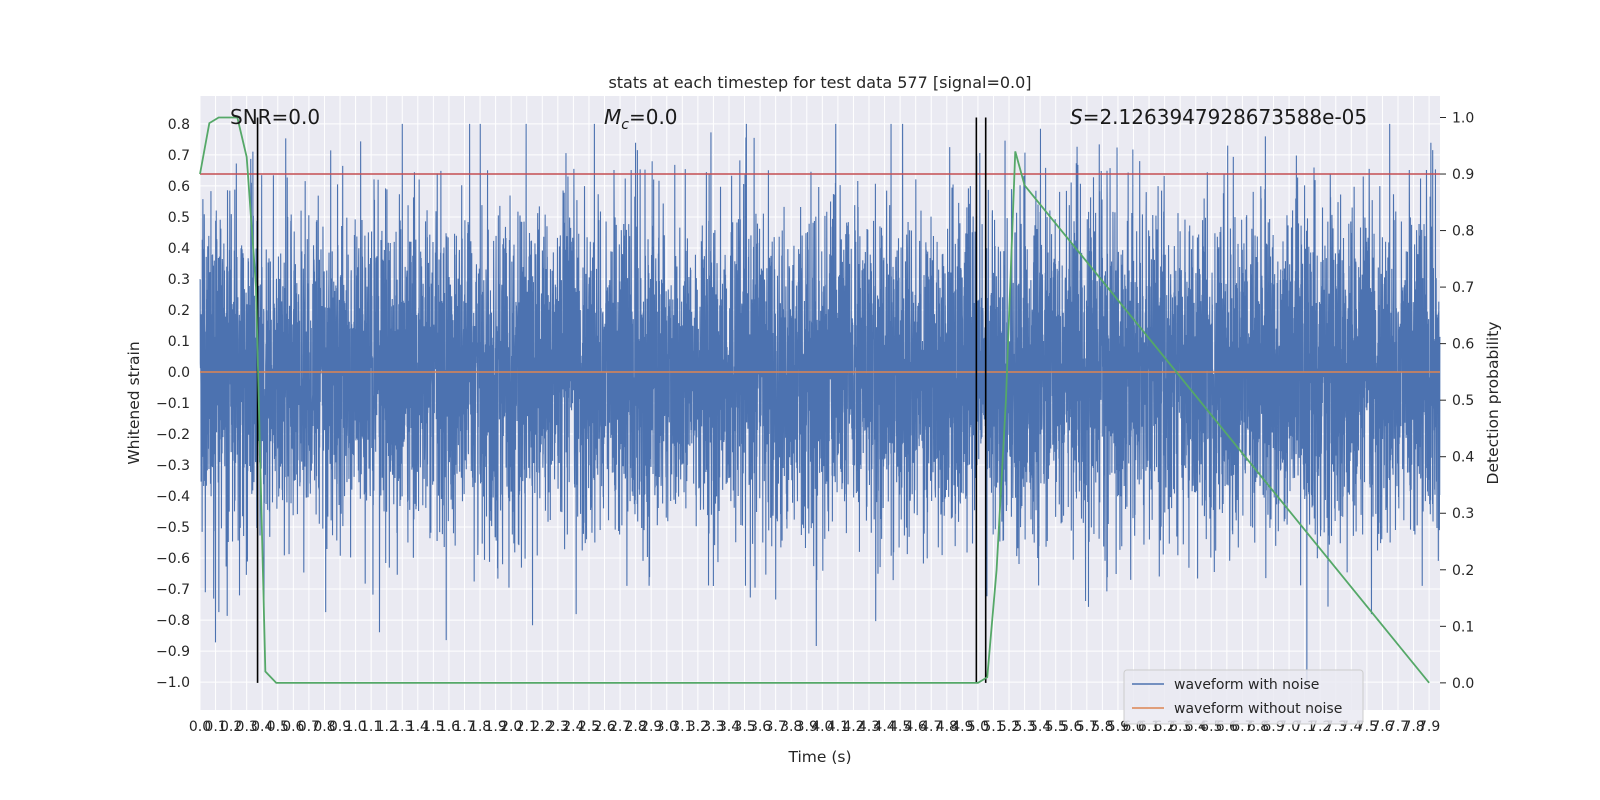 This screenshot has width=1600, height=800. I want to click on y-tick-label: 0.6, so click(179, 187).